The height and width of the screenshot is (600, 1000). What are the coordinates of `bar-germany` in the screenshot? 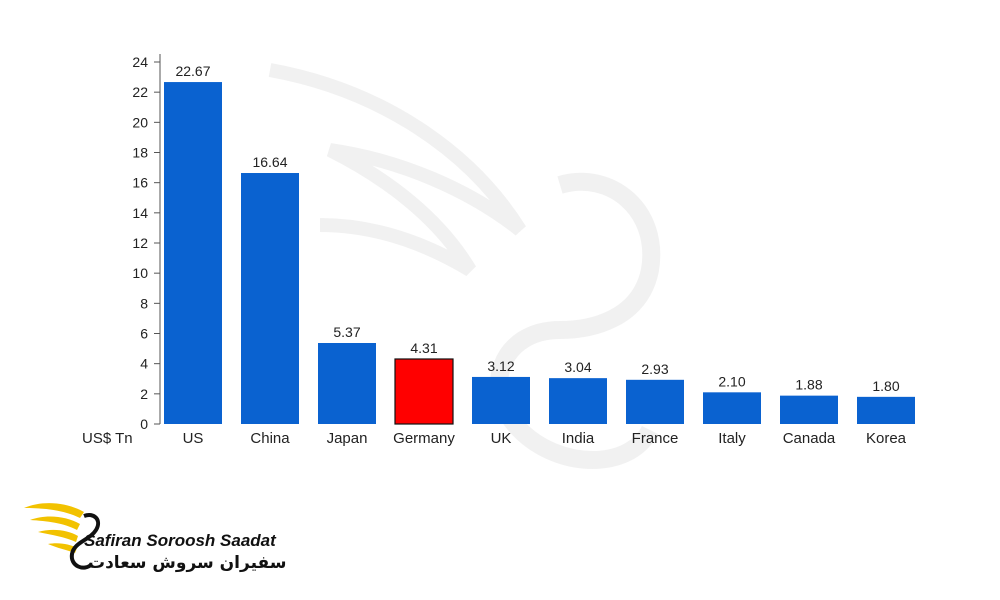 It's located at (424, 391).